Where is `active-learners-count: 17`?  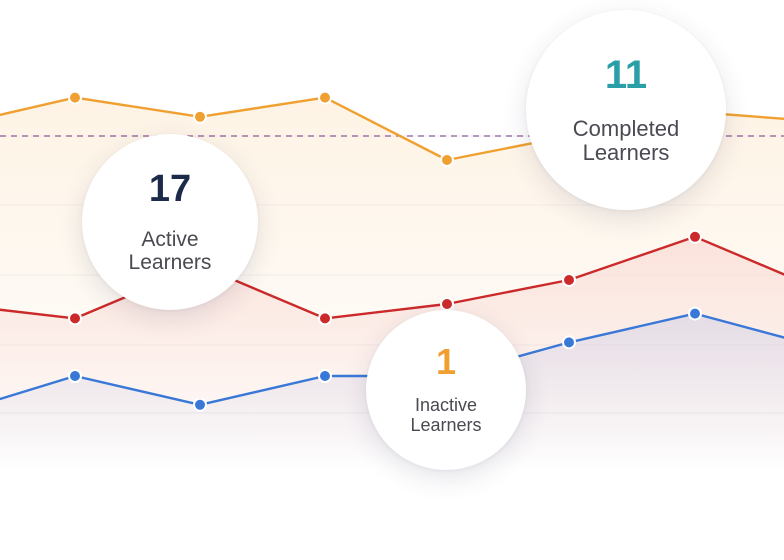 active-learners-count: 17 is located at coordinates (170, 188).